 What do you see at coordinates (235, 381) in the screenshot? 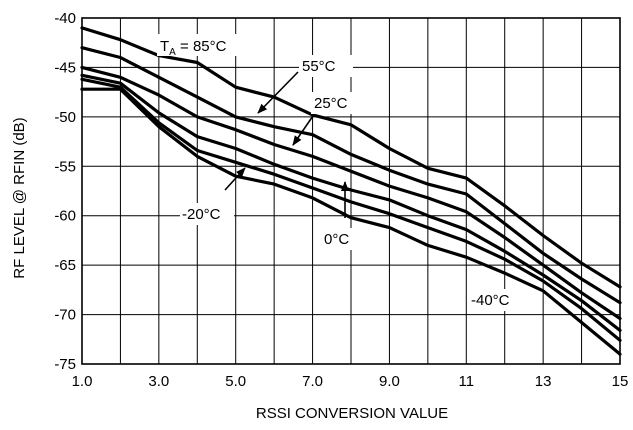
I see `x-tick-label: 5.0` at bounding box center [235, 381].